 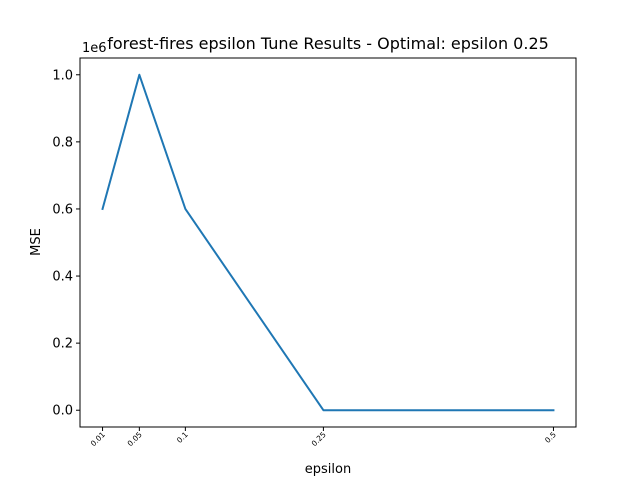 What do you see at coordinates (62, 277) in the screenshot?
I see `y-tick-label: 0.4` at bounding box center [62, 277].